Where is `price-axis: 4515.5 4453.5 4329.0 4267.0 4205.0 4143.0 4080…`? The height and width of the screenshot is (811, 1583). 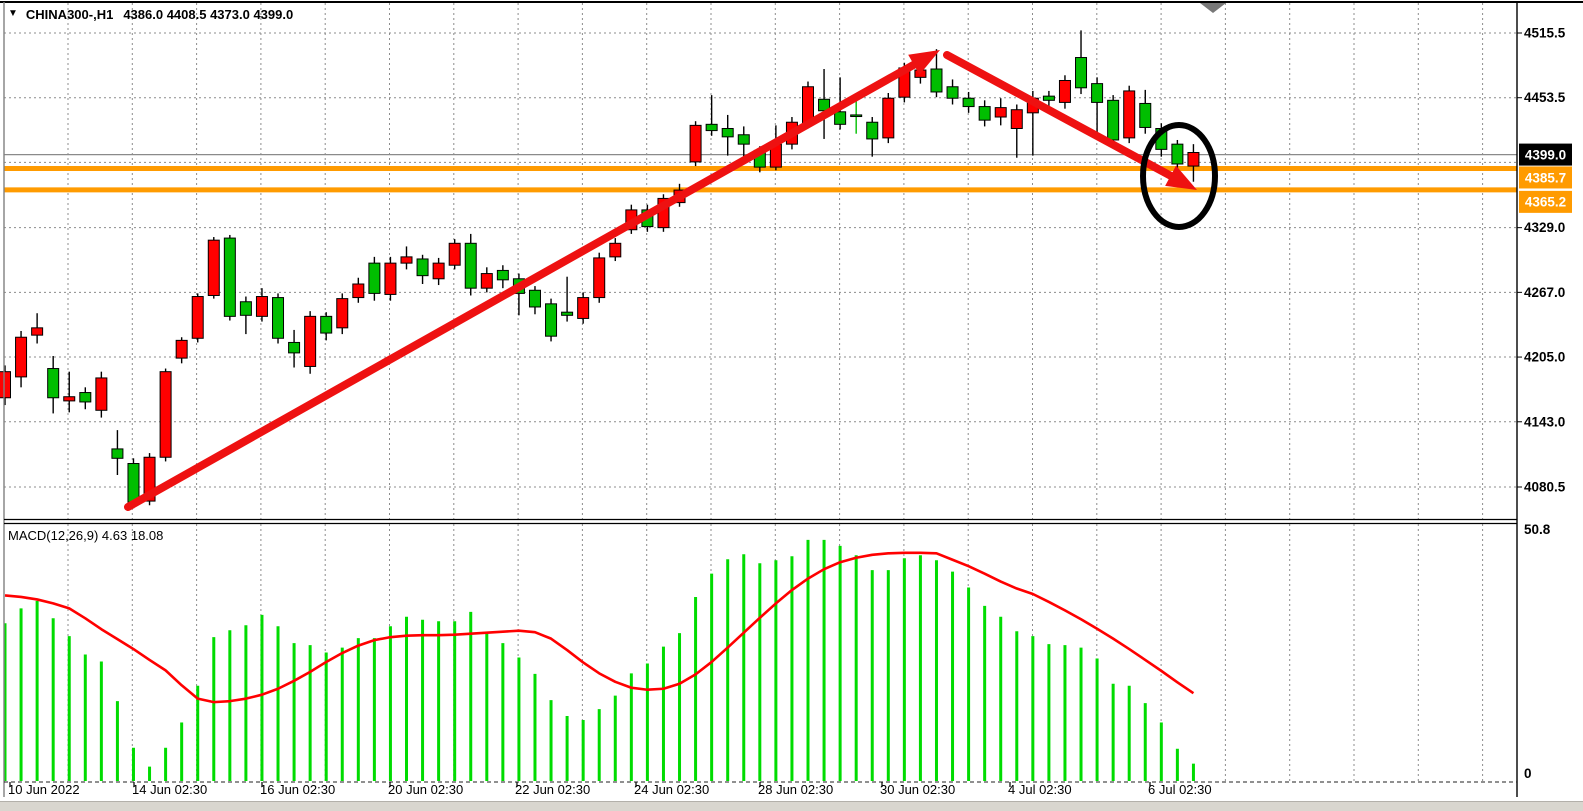
price-axis: 4515.5 4453.5 4329.0 4267.0 4205.0 4143.0 4080… is located at coordinates (1544, 403).